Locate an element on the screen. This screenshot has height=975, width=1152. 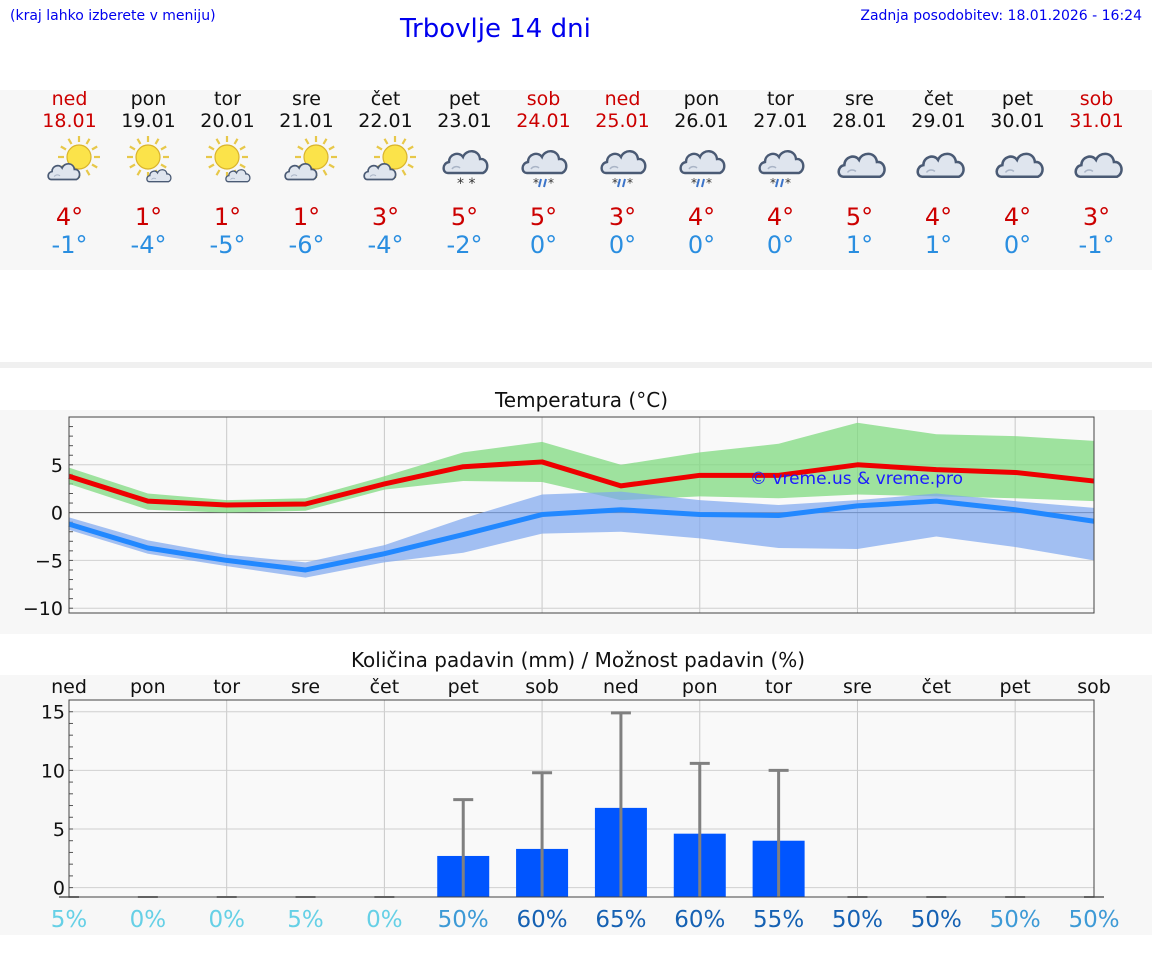
day-name: sre is located at coordinates (306, 99).